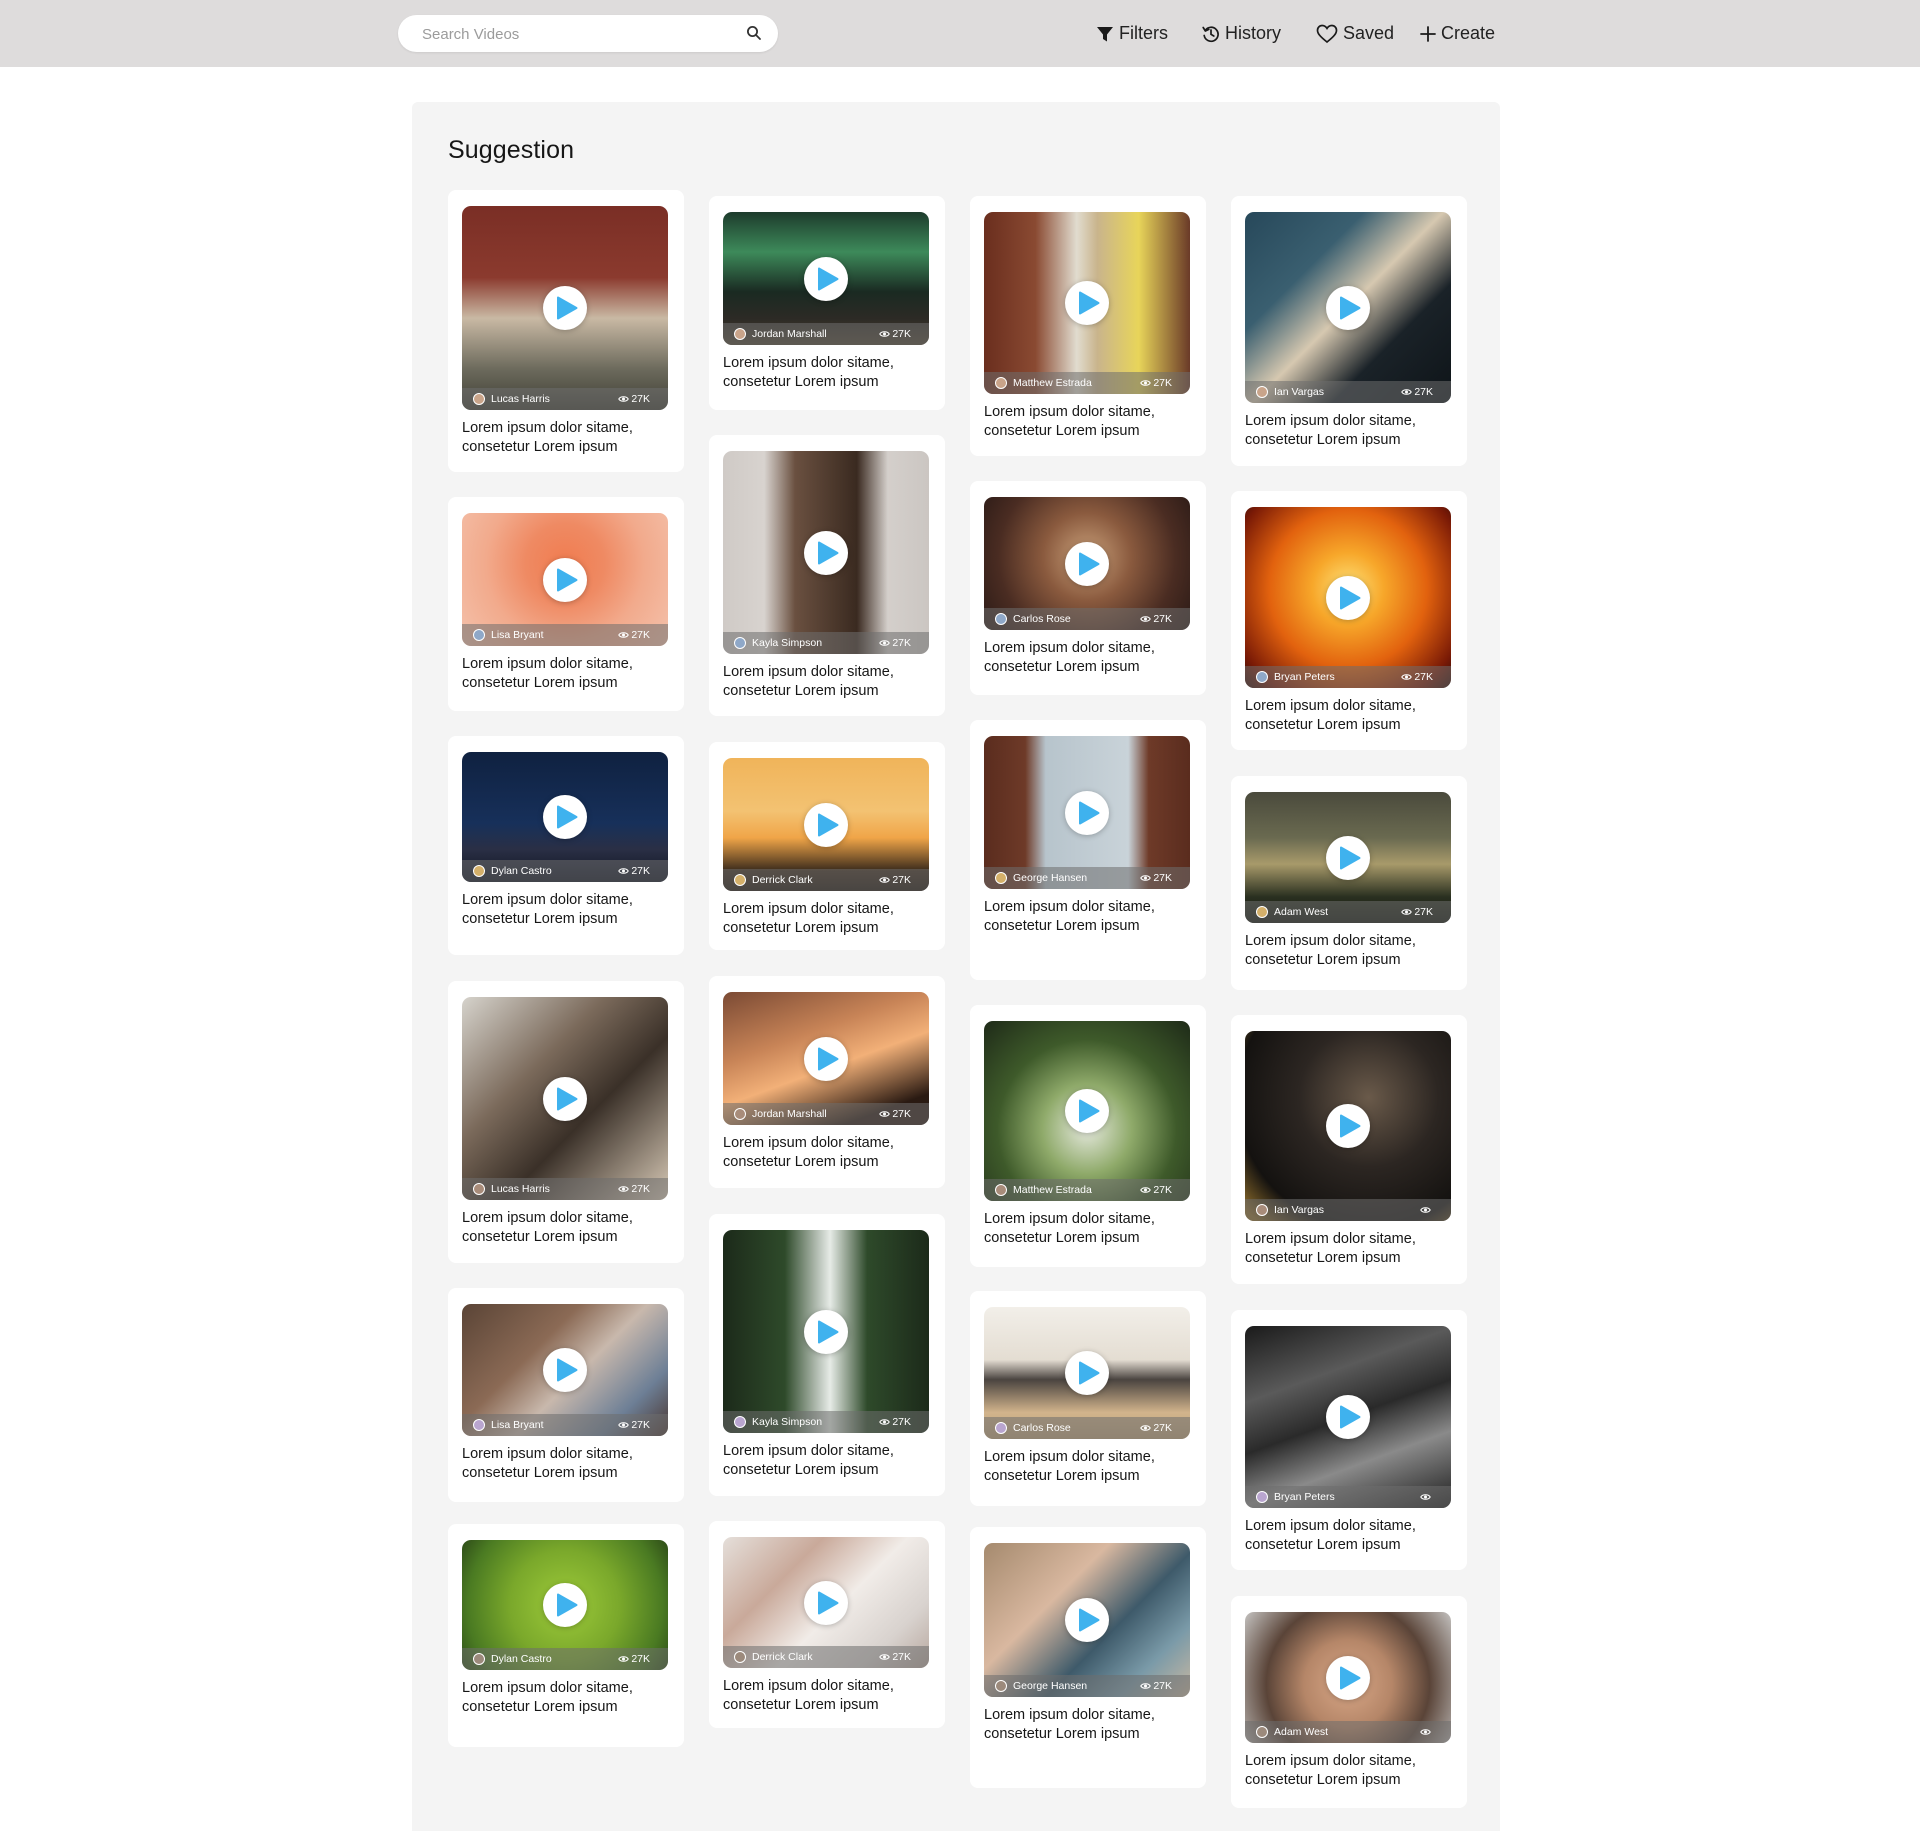 The height and width of the screenshot is (1831, 1920). What do you see at coordinates (754, 33) in the screenshot?
I see `search-icon` at bounding box center [754, 33].